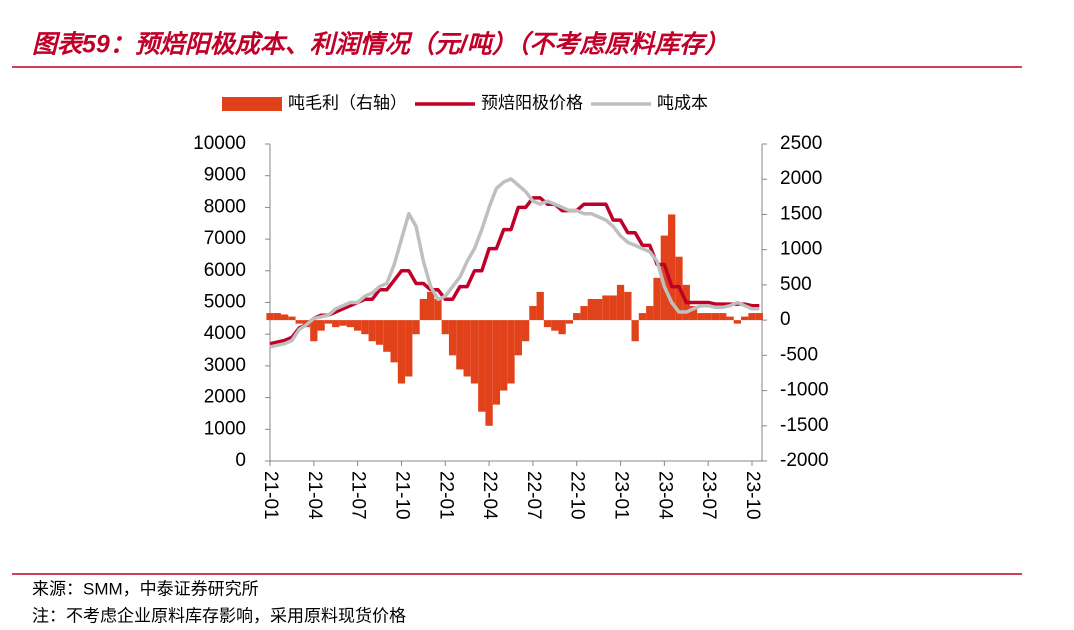 This screenshot has height=630, width=1074. Describe the element at coordinates (358, 495) in the screenshot. I see `x-tick-label: 21-07` at that location.